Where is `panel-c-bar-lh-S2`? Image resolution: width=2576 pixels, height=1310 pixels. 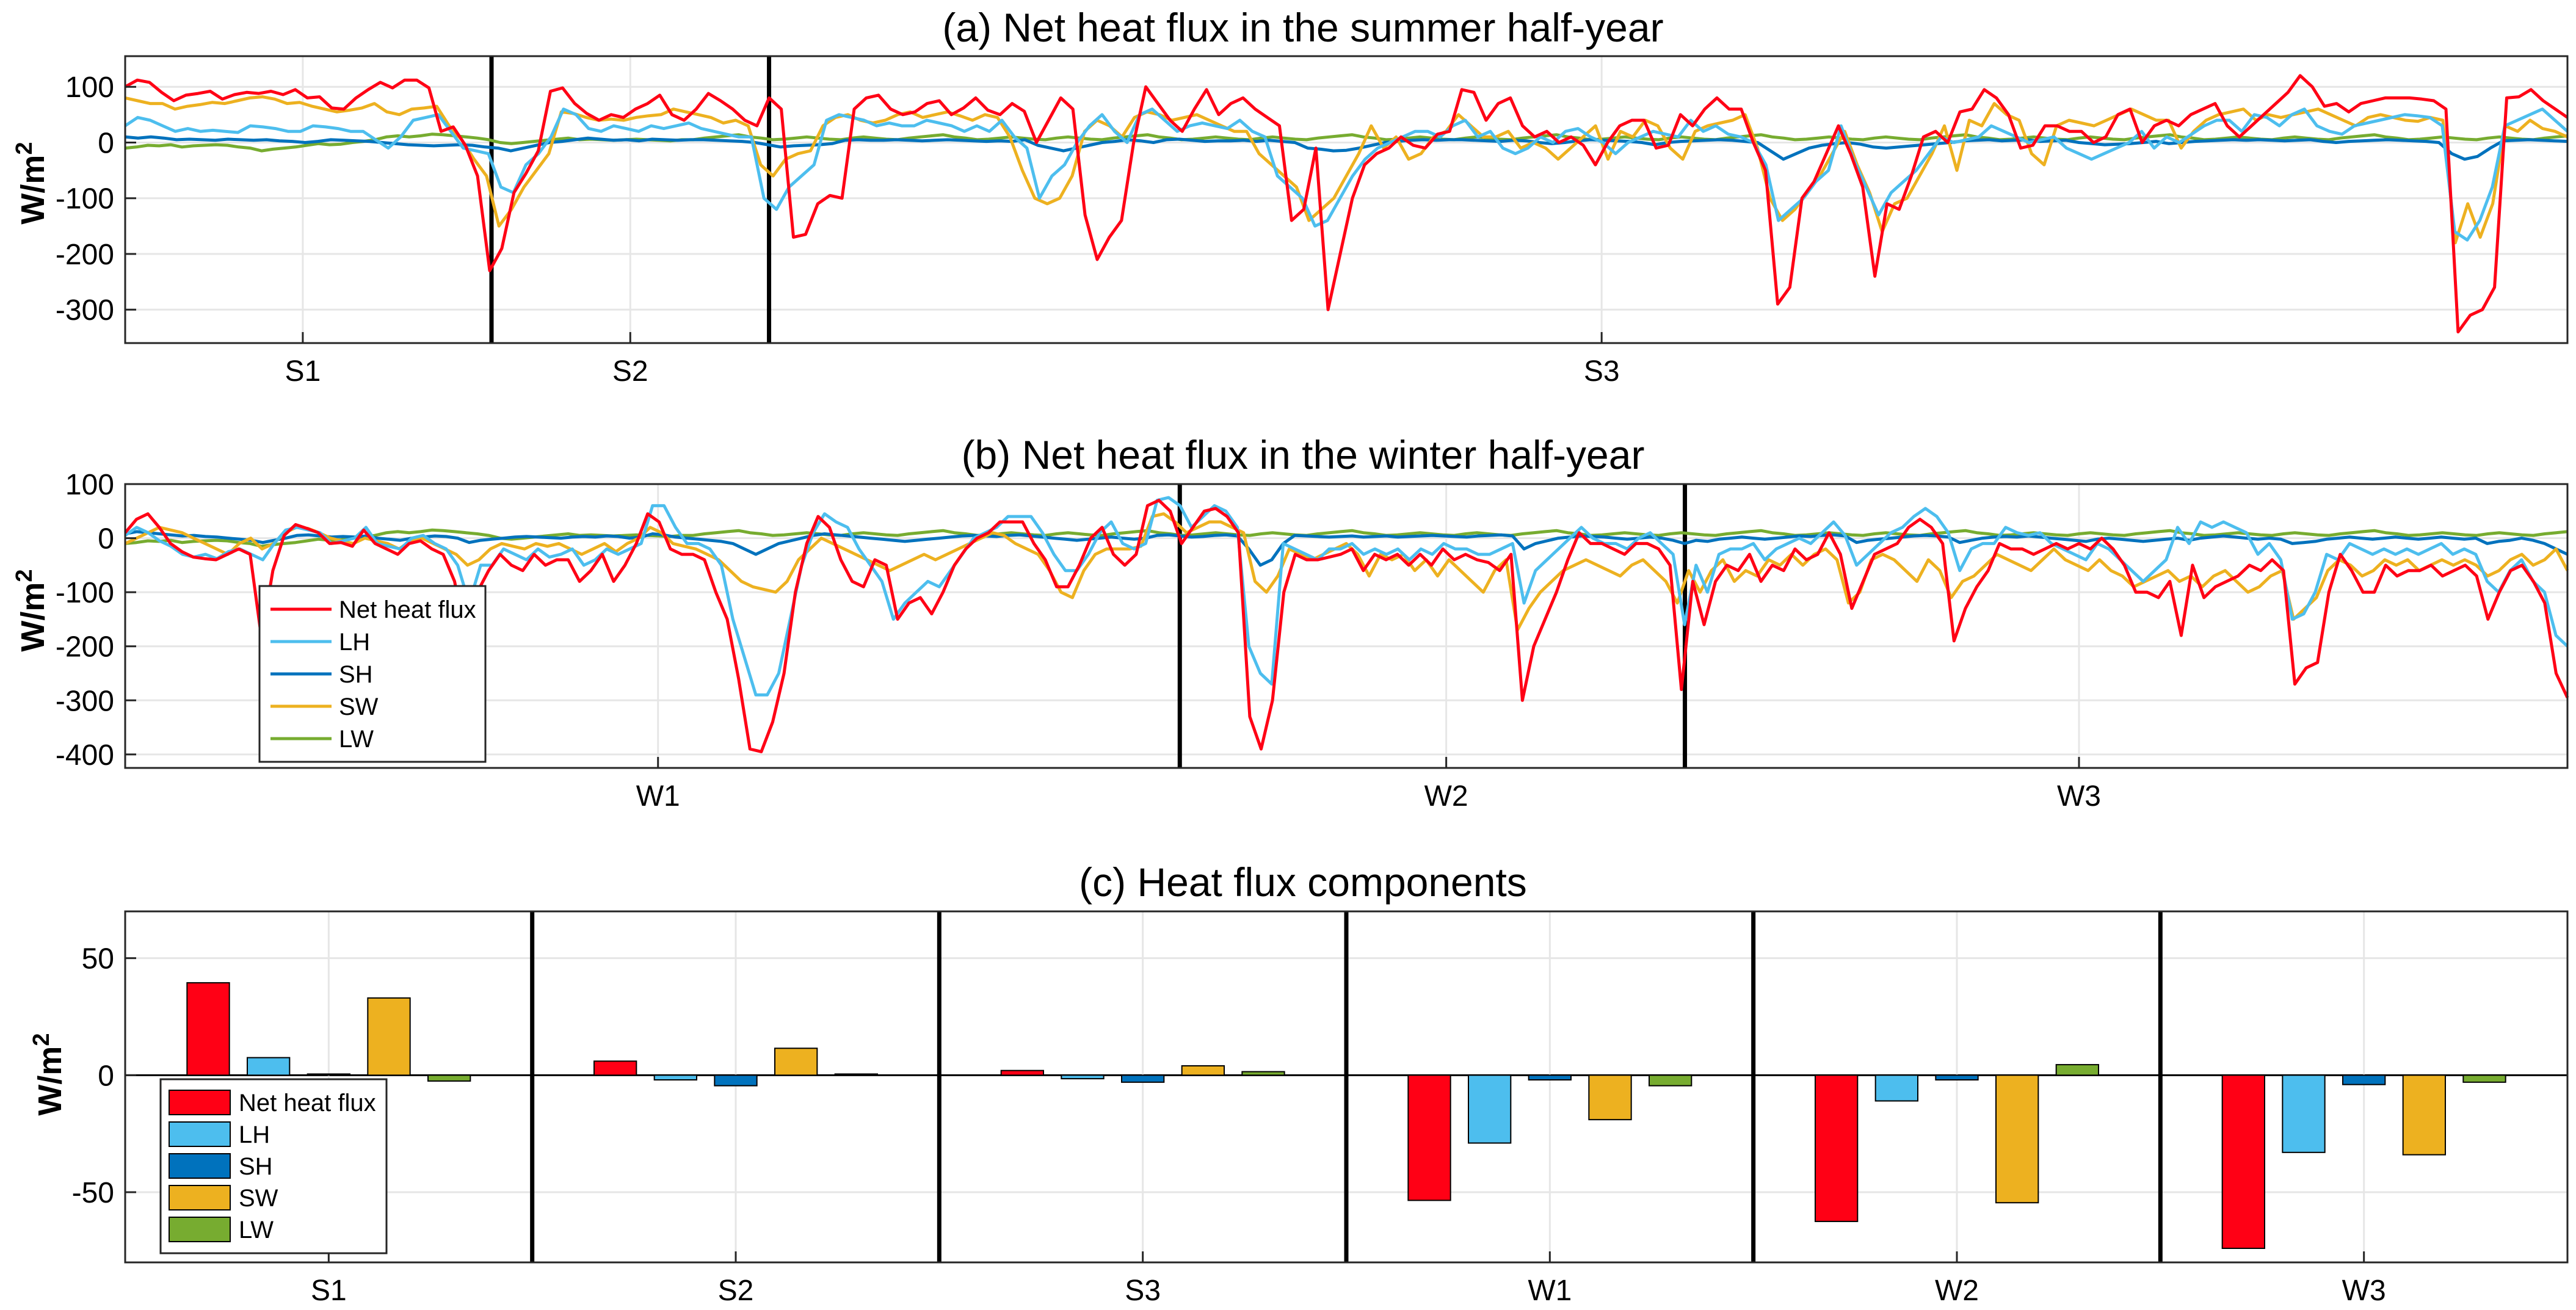
panel-c-bar-lh-S2 is located at coordinates (675, 1078).